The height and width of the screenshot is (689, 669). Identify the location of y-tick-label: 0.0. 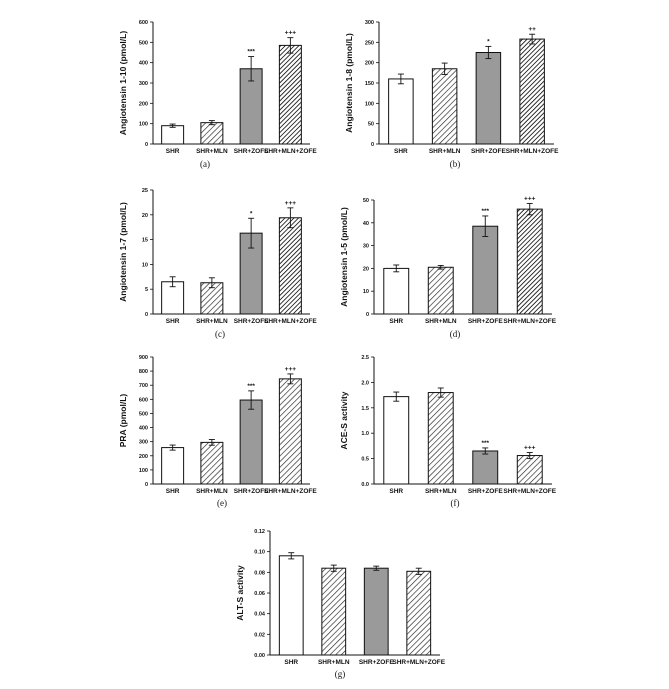
(365, 485).